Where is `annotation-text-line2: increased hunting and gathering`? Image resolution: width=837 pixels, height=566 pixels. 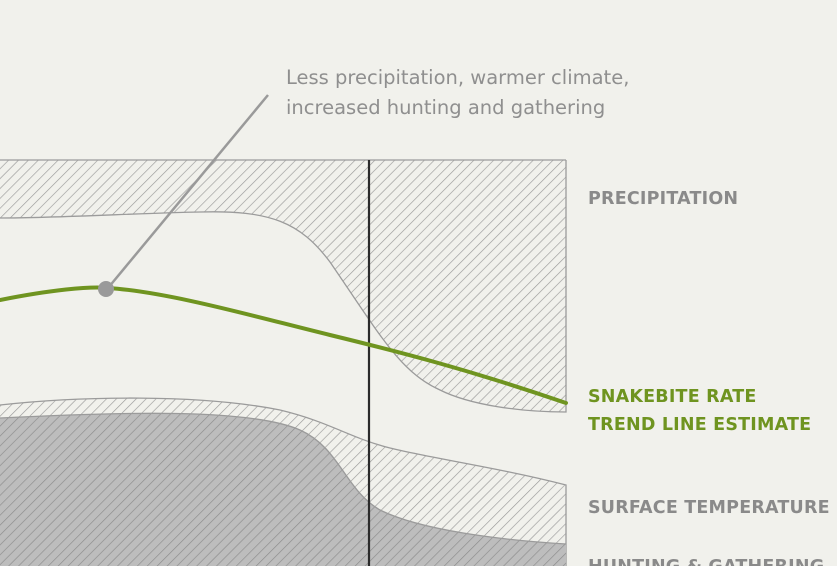 annotation-text-line2: increased hunting and gathering is located at coordinates (445, 107).